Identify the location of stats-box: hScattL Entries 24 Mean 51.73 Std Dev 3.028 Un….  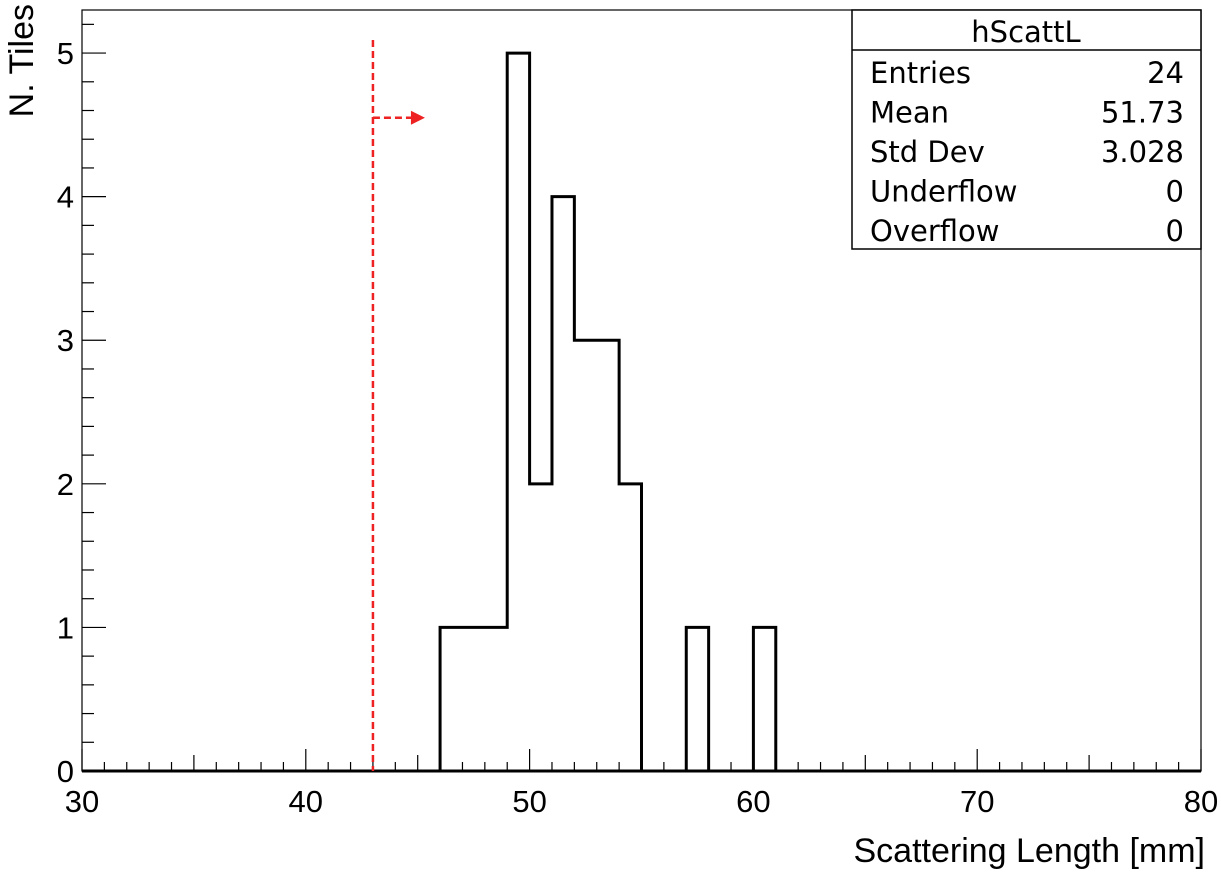
(1026, 129).